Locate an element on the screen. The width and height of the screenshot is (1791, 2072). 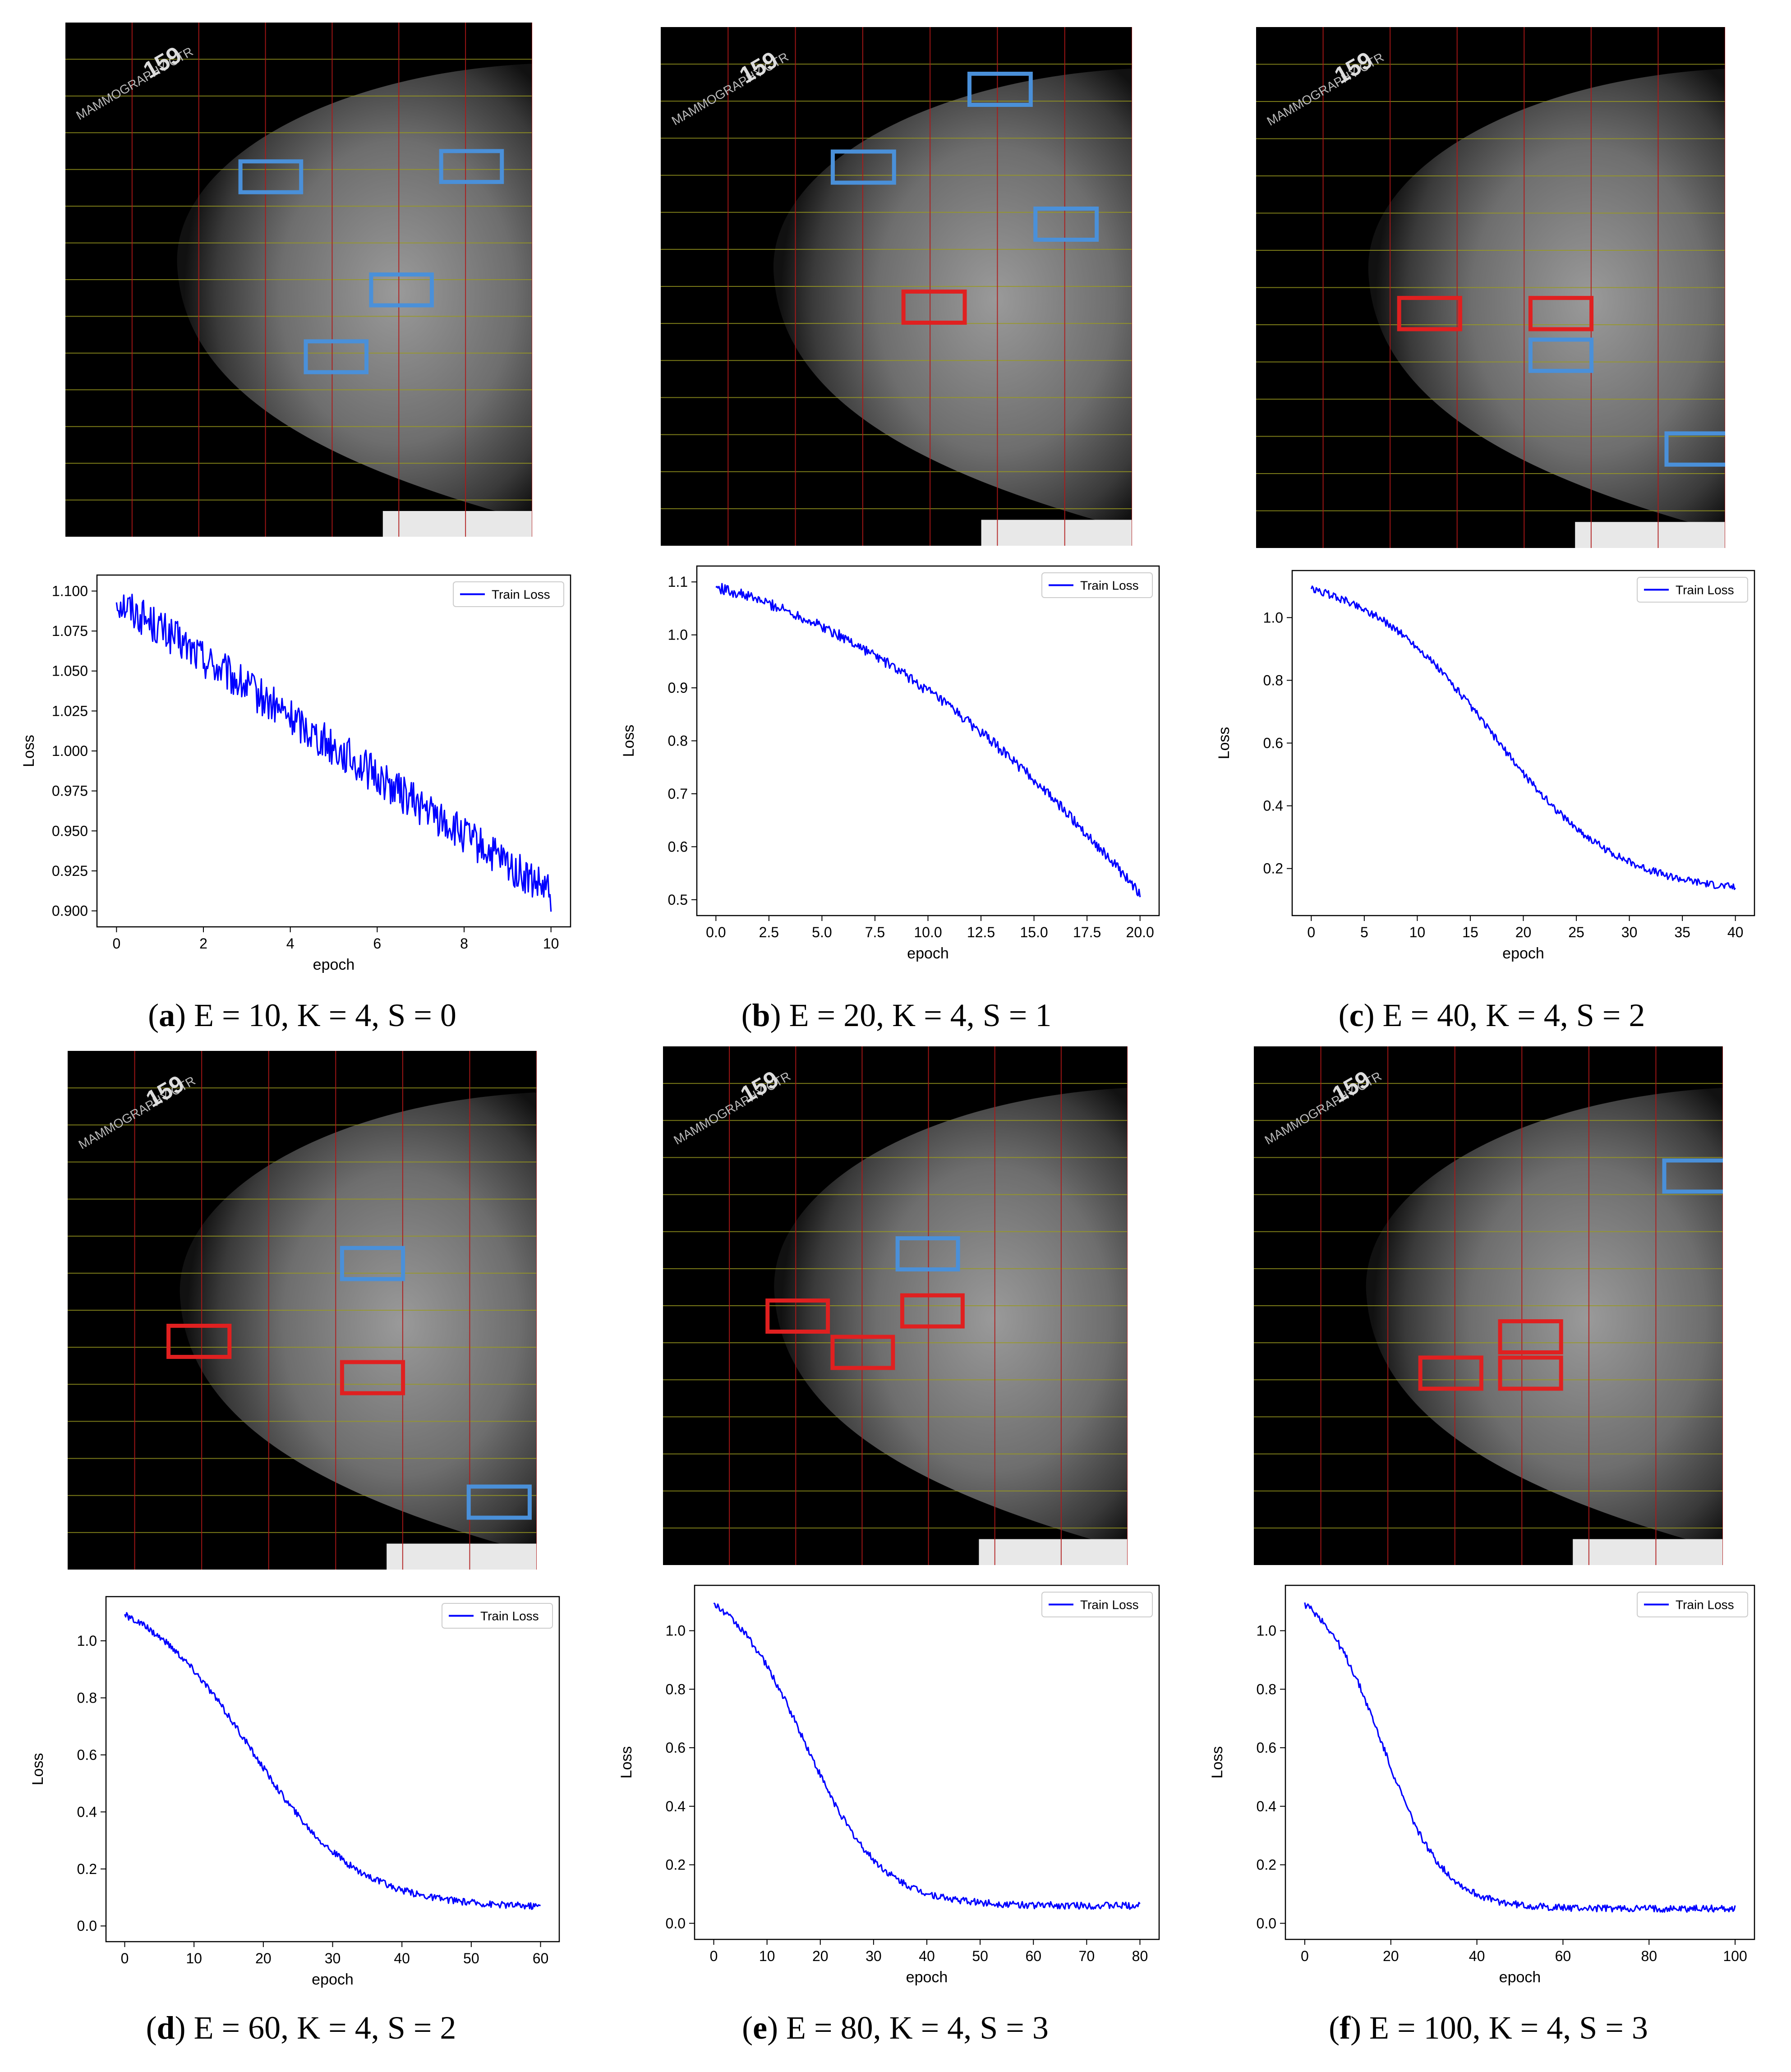
x-tick-label: 35 is located at coordinates (1682, 932).